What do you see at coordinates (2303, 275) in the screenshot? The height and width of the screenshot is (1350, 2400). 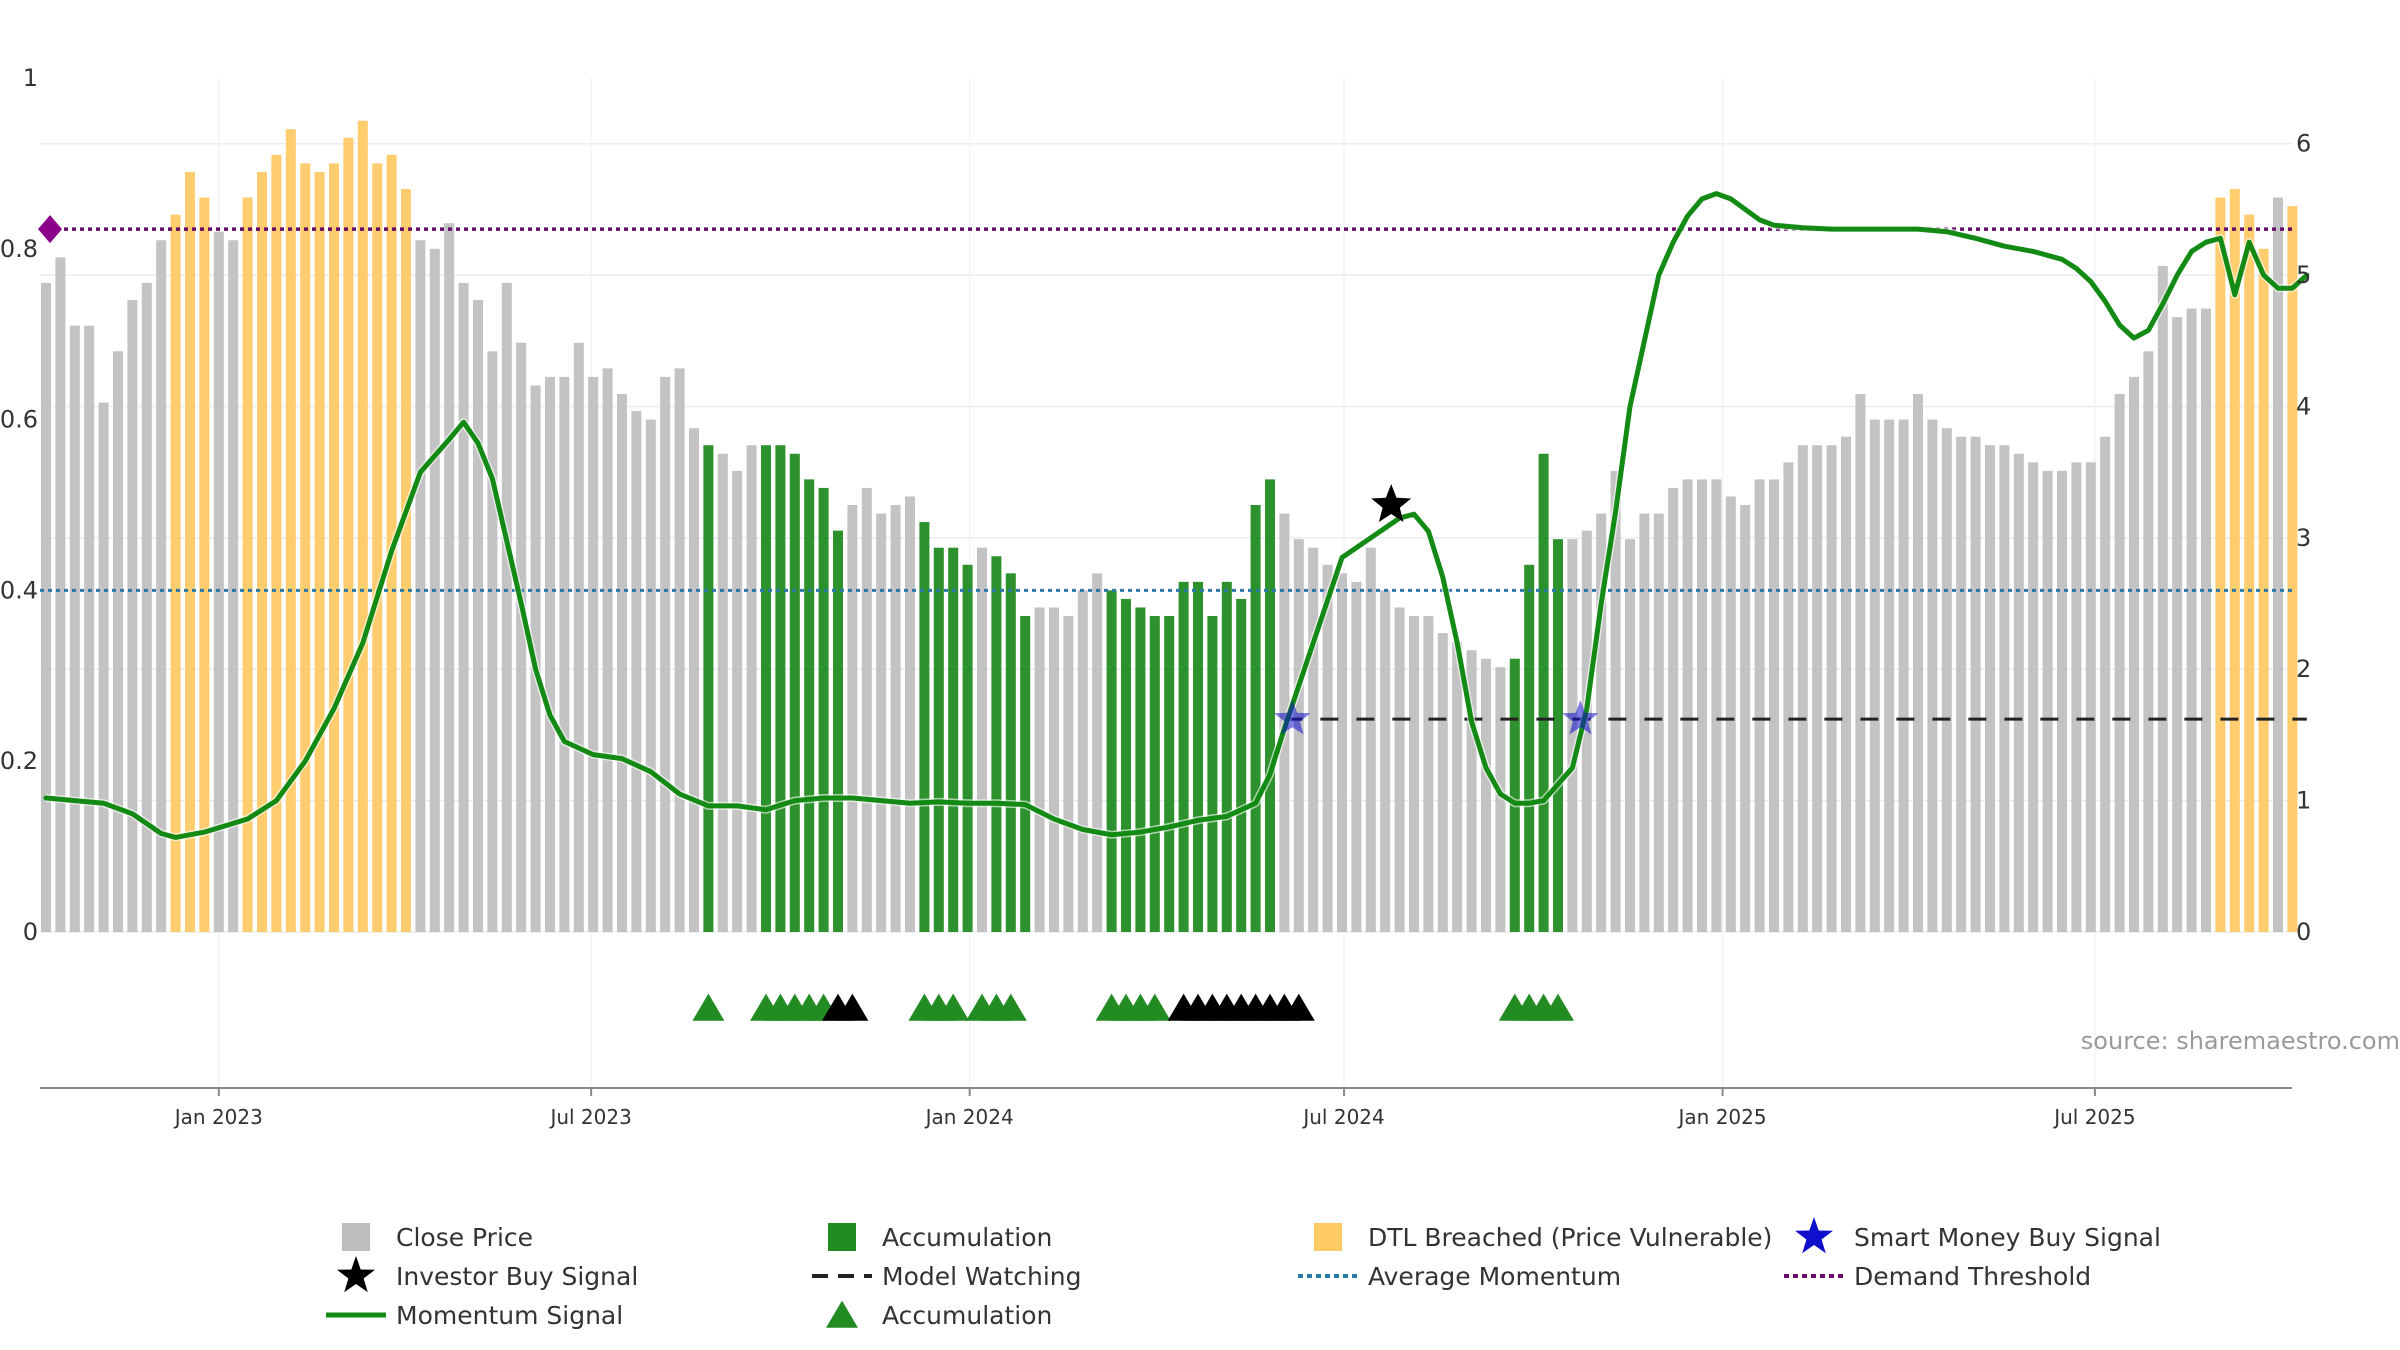 I see `y-right-tick-label: 5` at bounding box center [2303, 275].